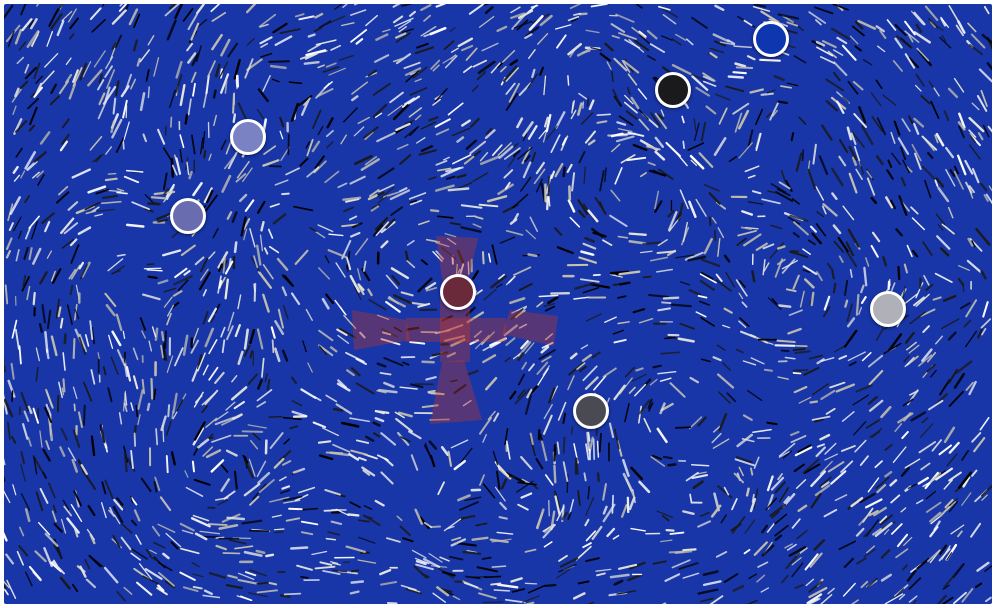 The height and width of the screenshot is (608, 996). I want to click on token-periwinkle, so click(248, 137).